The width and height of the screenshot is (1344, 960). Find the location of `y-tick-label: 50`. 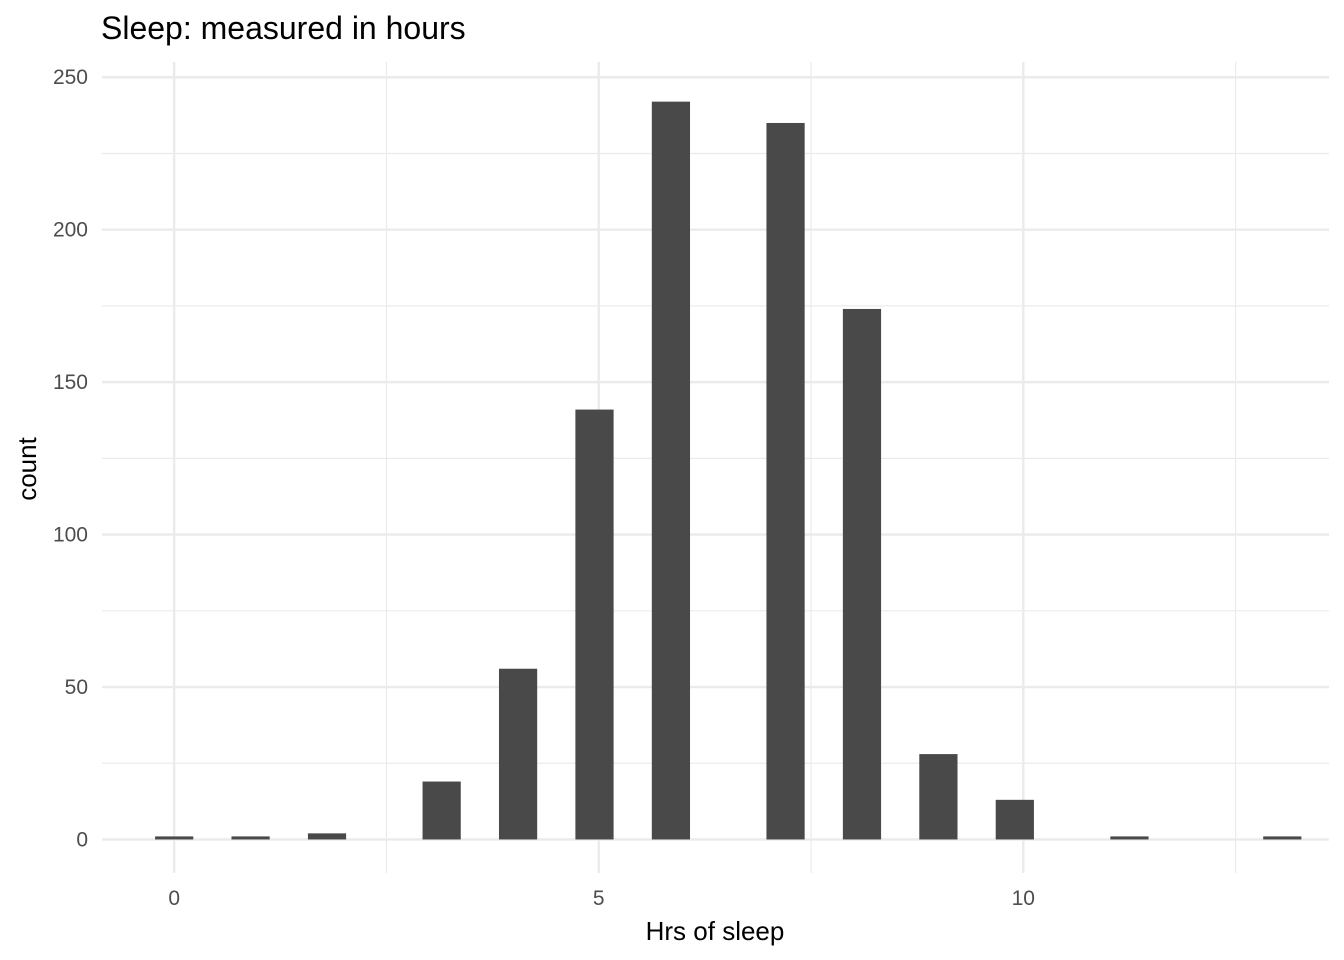

y-tick-label: 50 is located at coordinates (76, 687).